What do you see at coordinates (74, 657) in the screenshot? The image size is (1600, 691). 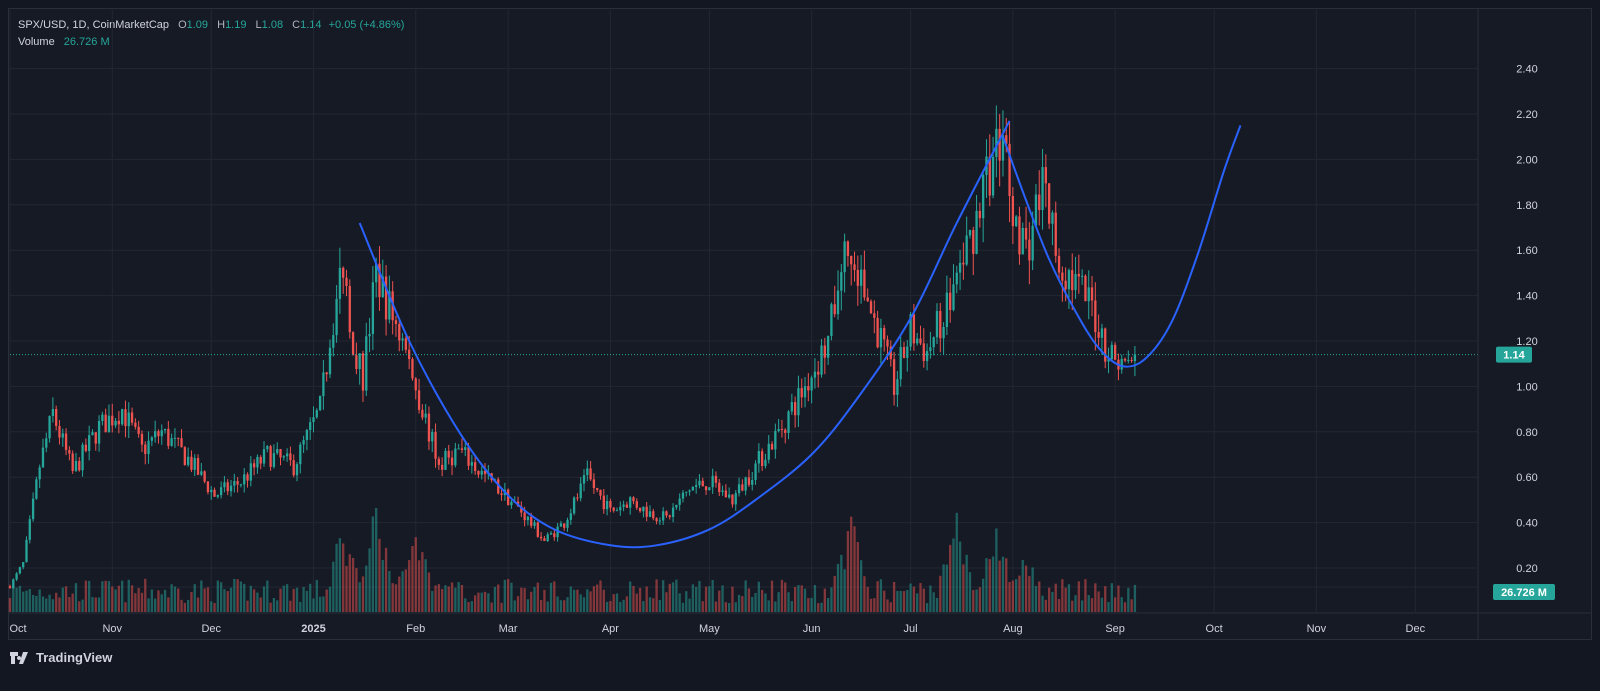 I see `brand-label: TradingView` at bounding box center [74, 657].